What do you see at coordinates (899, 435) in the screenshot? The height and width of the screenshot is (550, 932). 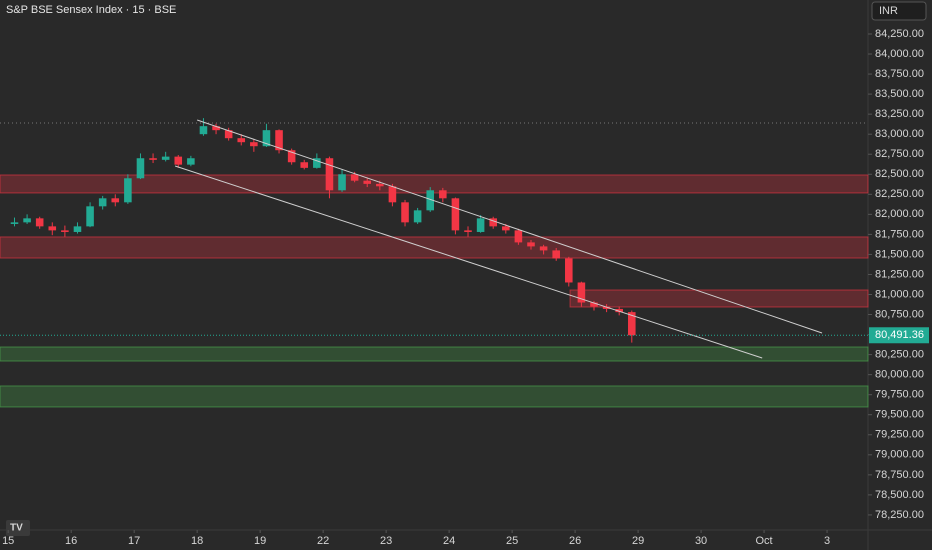 I see `y-tick-label: 79,250.00` at bounding box center [899, 435].